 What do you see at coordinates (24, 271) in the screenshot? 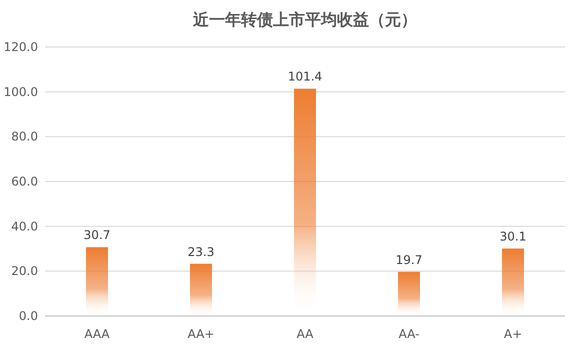
I see `y-tick-label: 20.0` at bounding box center [24, 271].